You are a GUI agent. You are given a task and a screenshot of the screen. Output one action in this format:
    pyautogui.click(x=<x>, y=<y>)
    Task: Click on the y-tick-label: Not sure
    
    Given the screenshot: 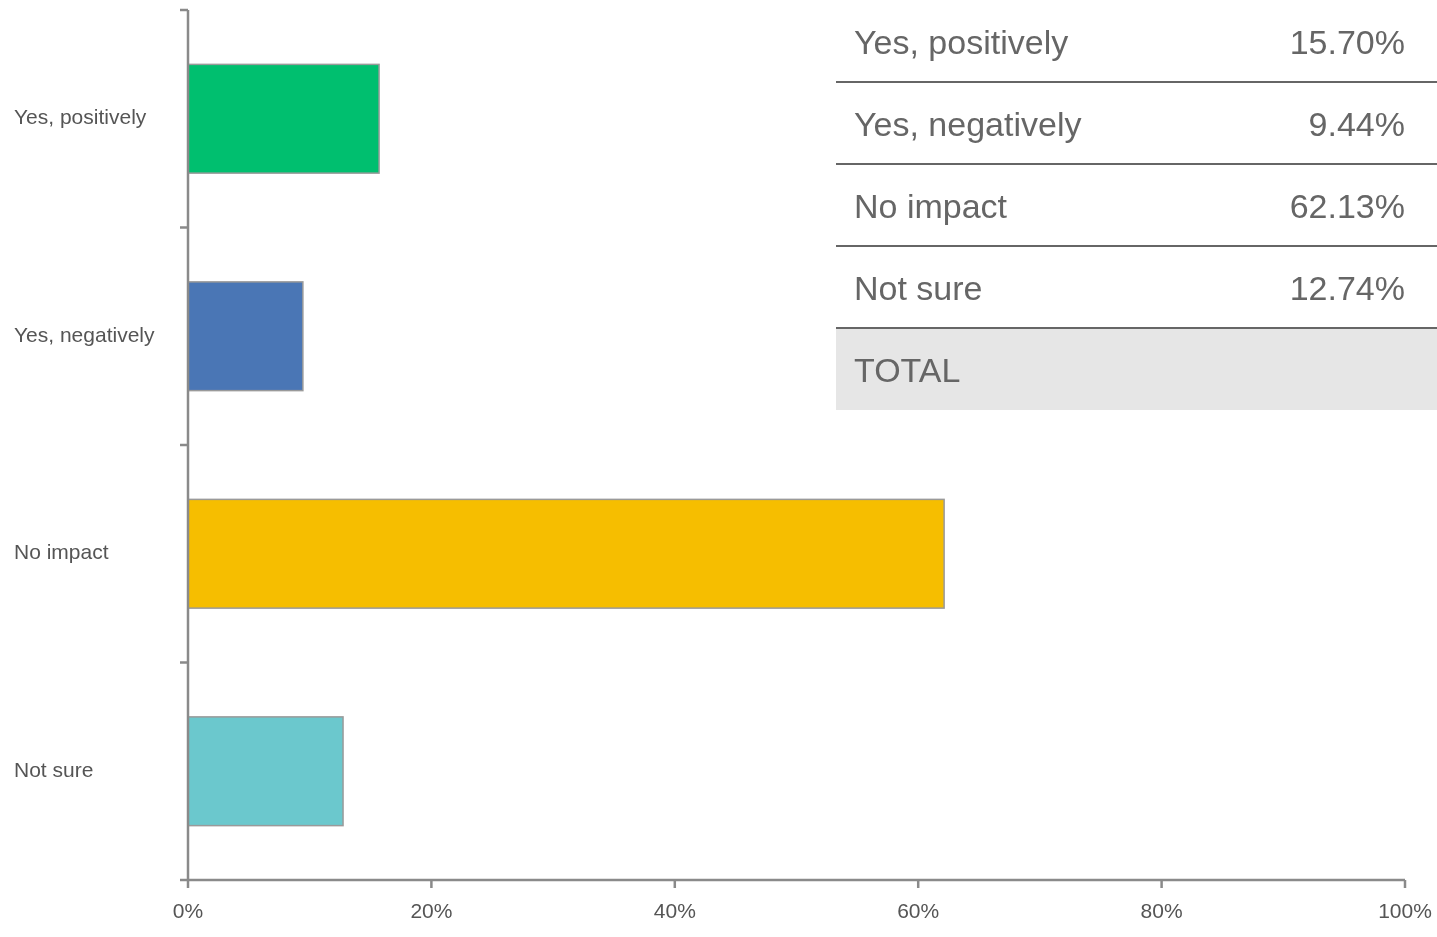 What is the action you would take?
    pyautogui.click(x=54, y=769)
    